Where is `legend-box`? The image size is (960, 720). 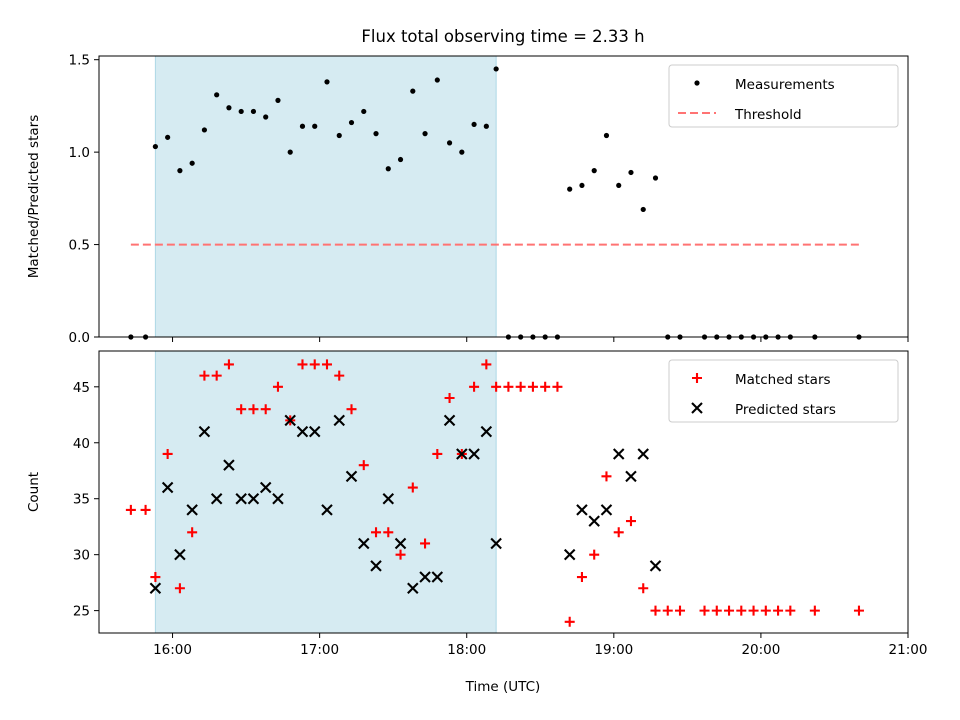 legend-box is located at coordinates (783, 96).